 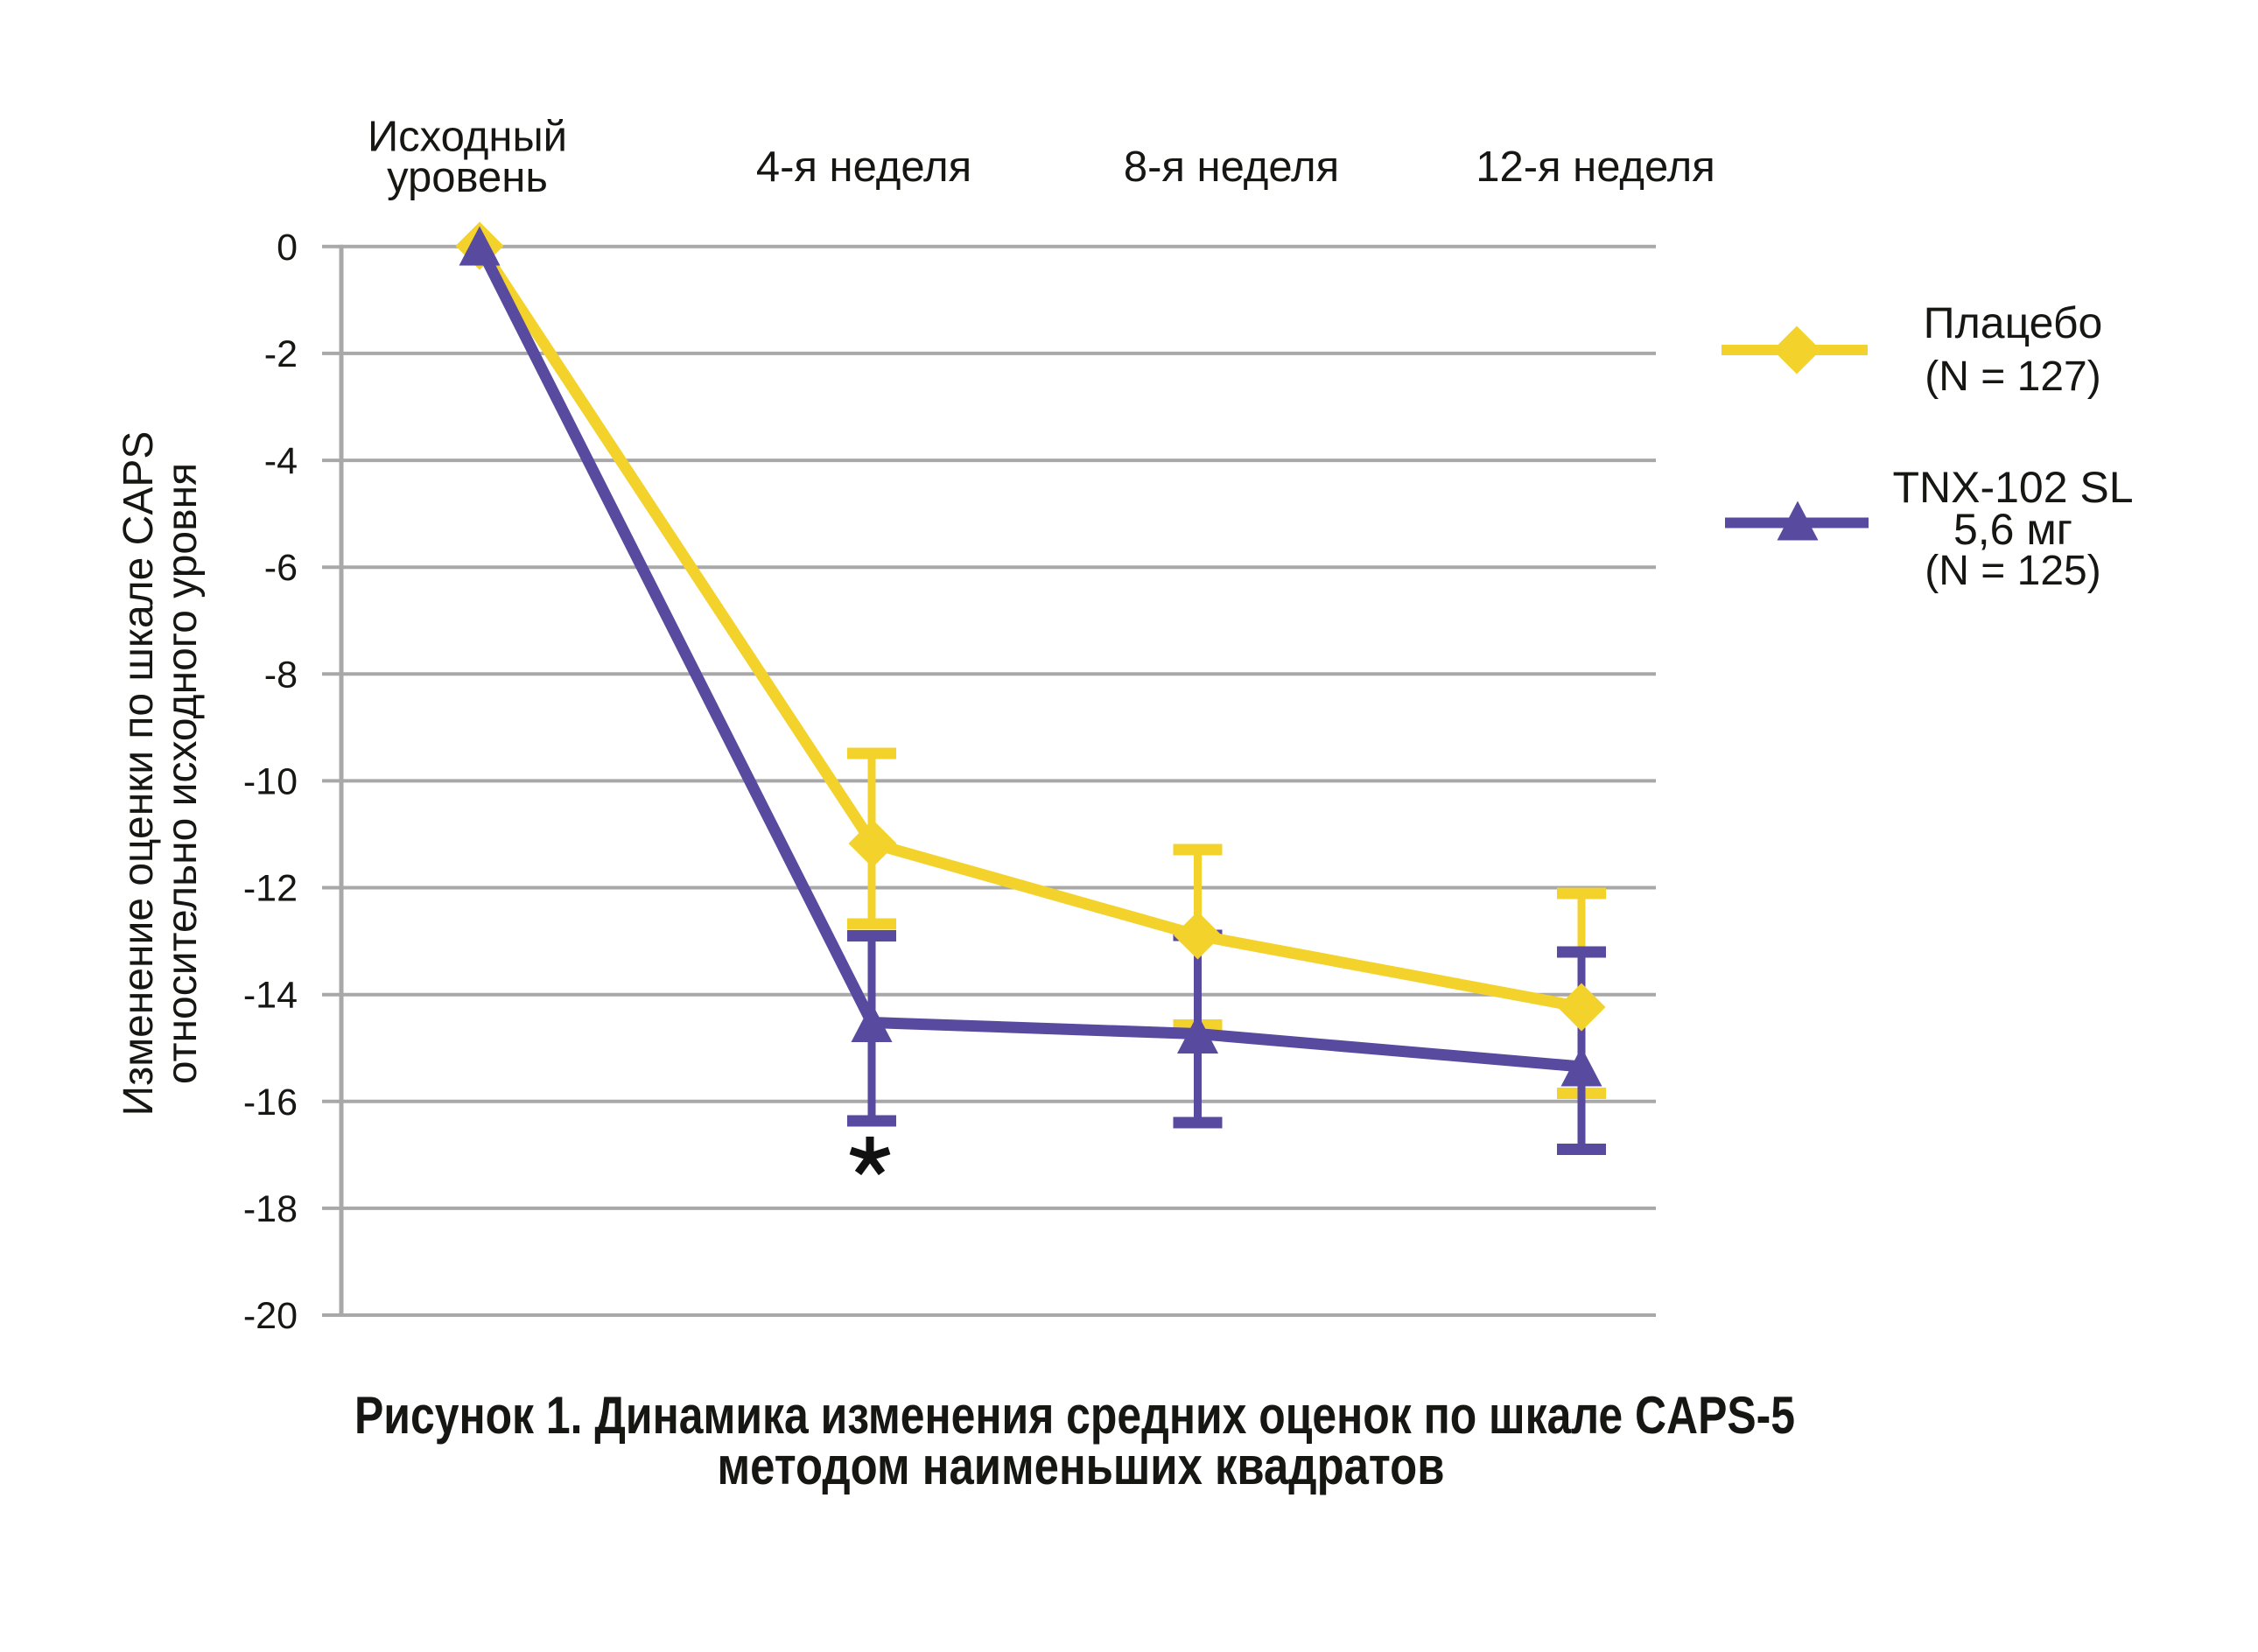 What do you see at coordinates (467, 177) in the screenshot?
I see `svg-text: уровень` at bounding box center [467, 177].